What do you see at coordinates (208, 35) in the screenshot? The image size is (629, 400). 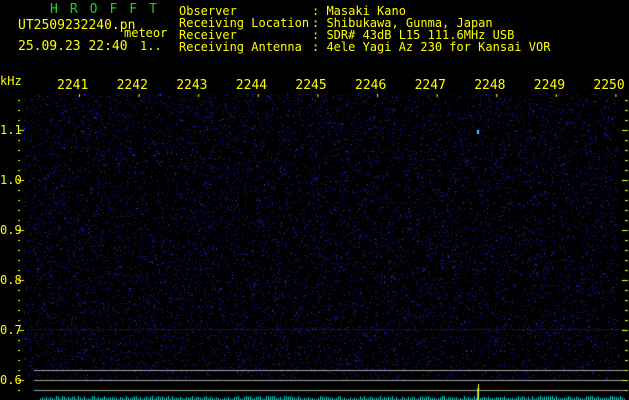 I see `receiver-label: Receiver` at bounding box center [208, 35].